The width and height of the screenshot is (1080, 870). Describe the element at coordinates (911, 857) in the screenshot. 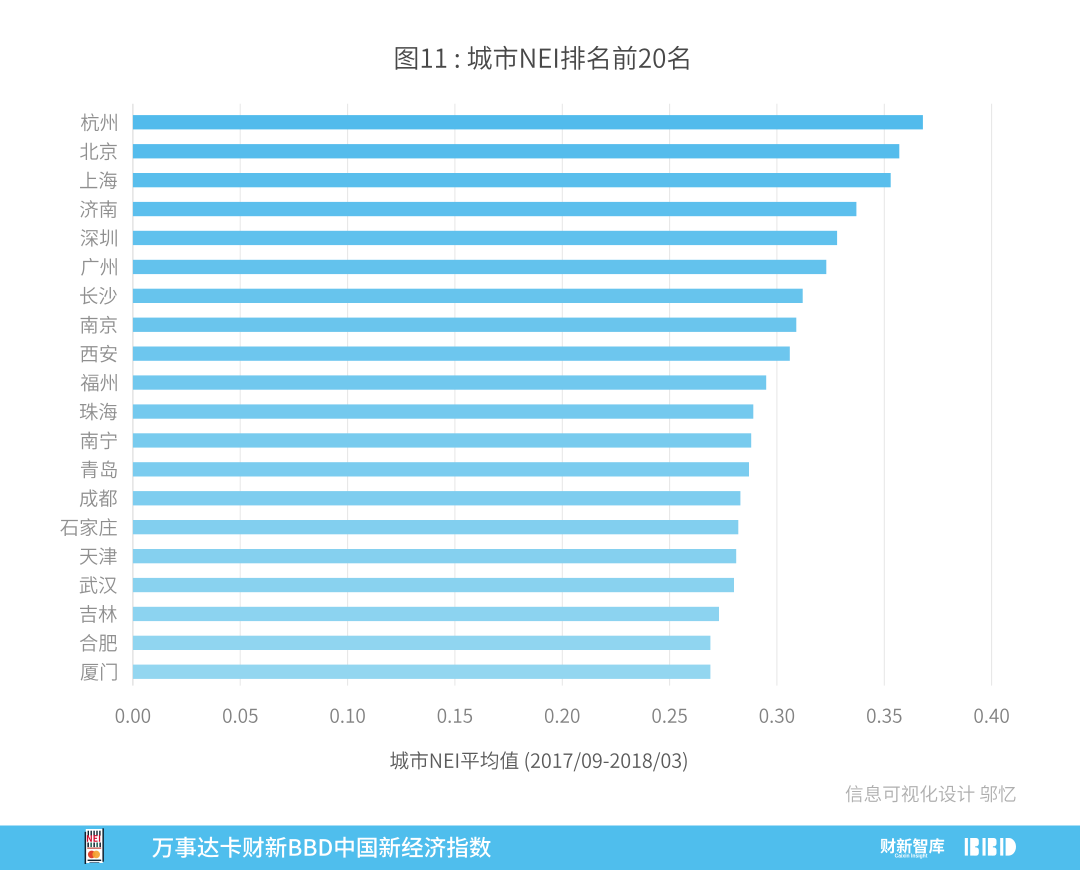

I see `svg-text: Caixin Insight` at that location.